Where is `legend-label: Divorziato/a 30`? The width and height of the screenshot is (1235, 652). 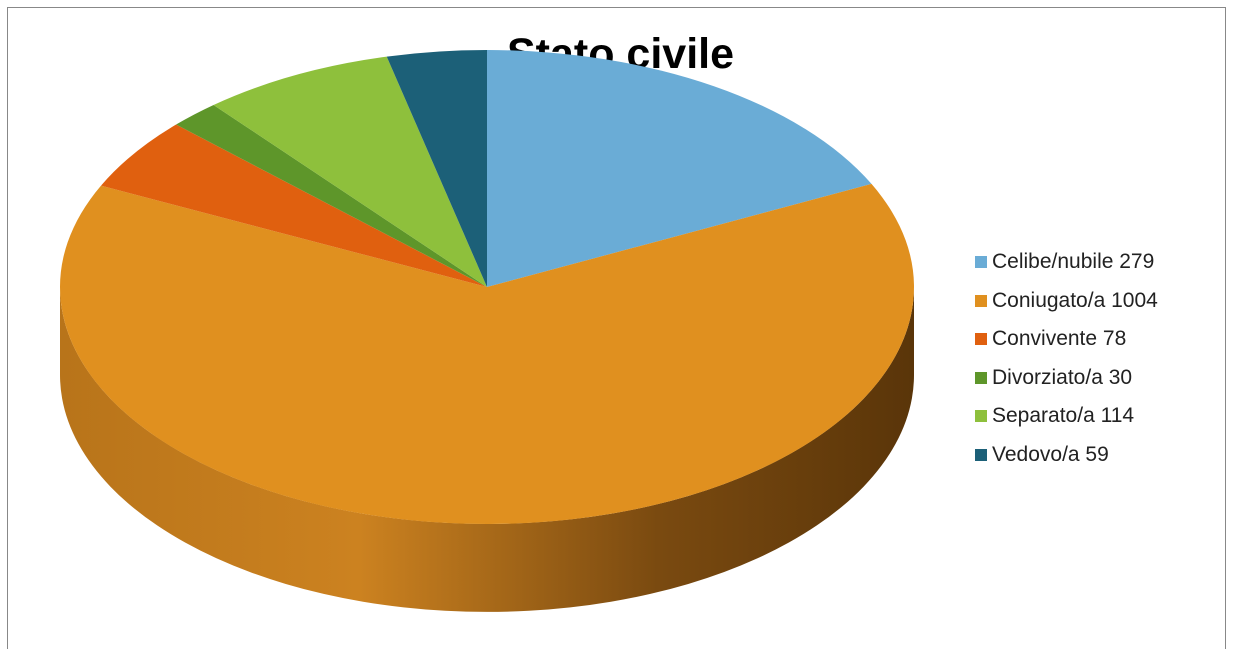 legend-label: Divorziato/a 30 is located at coordinates (1062, 377).